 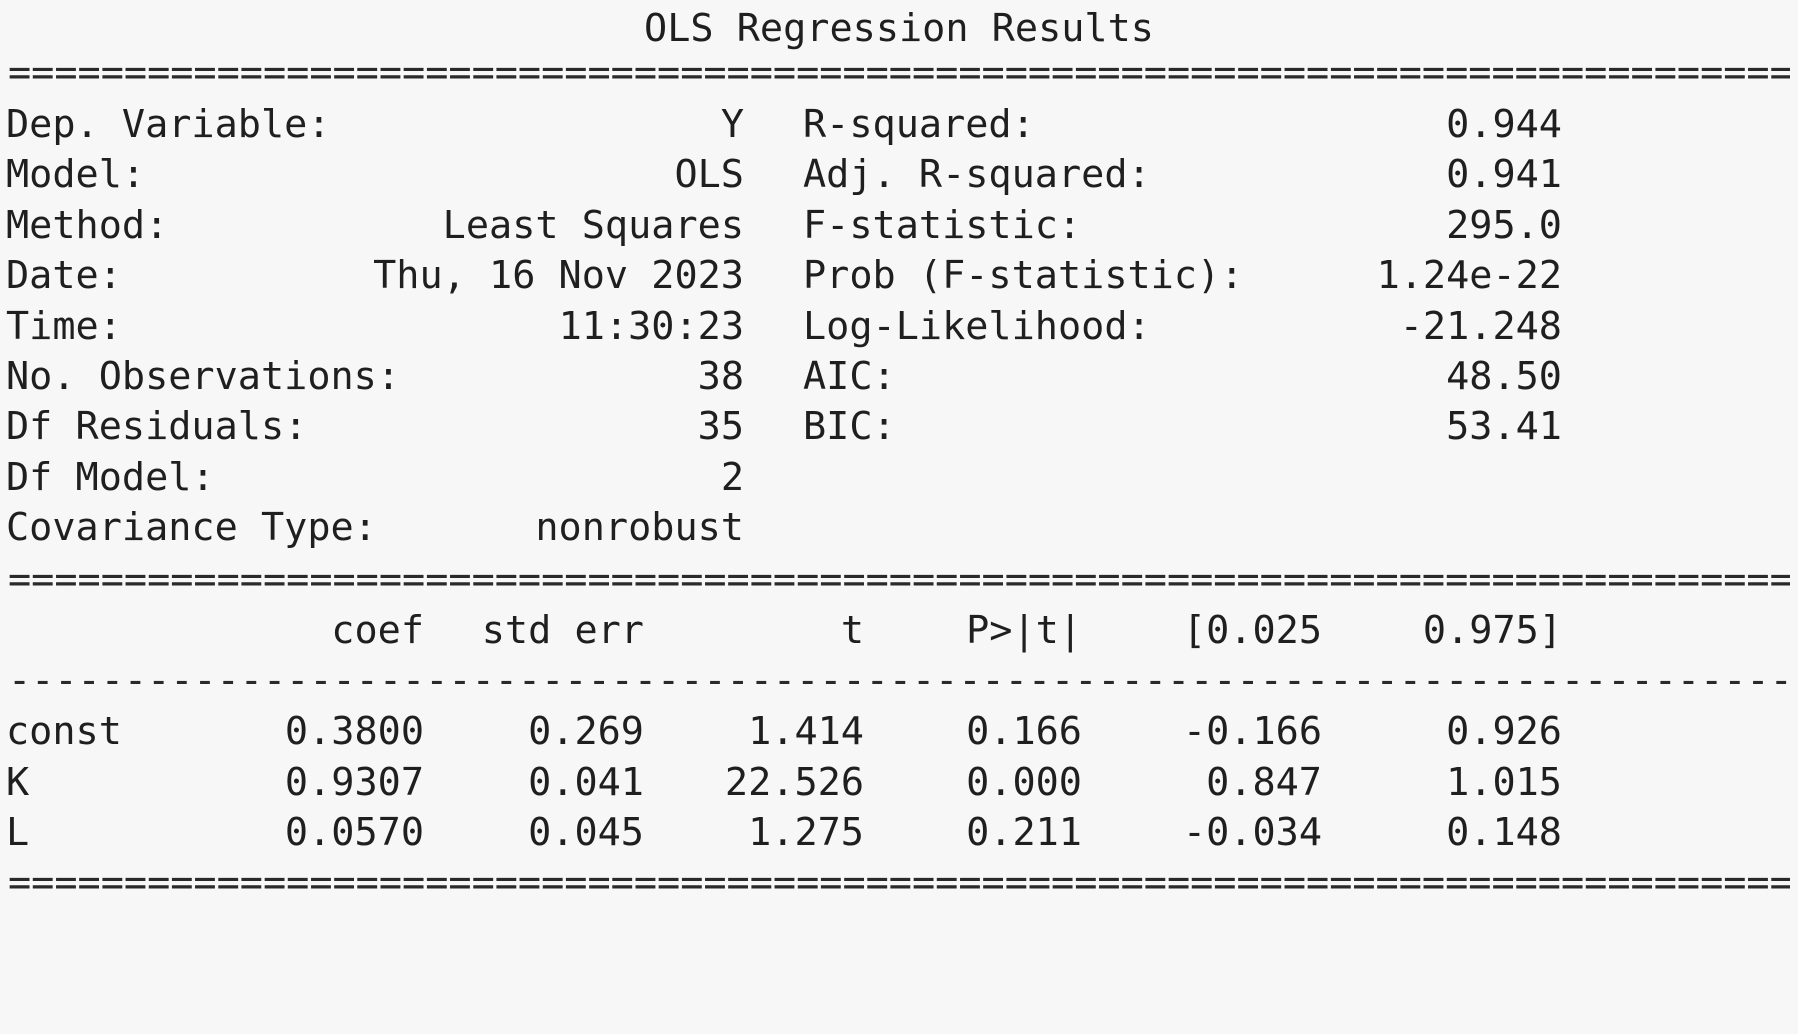 What do you see at coordinates (586, 782) in the screenshot?
I see `coef-cell: 0.041` at bounding box center [586, 782].